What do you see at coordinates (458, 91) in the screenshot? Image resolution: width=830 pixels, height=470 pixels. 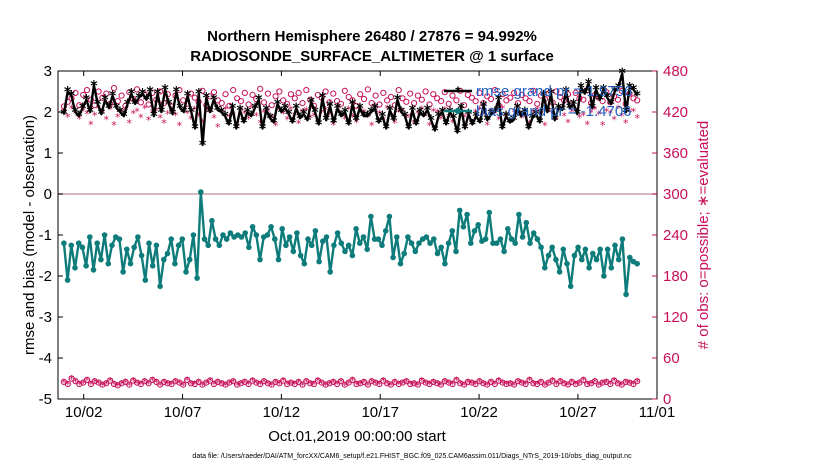 I see `legend-rmse-marker: *` at bounding box center [458, 91].